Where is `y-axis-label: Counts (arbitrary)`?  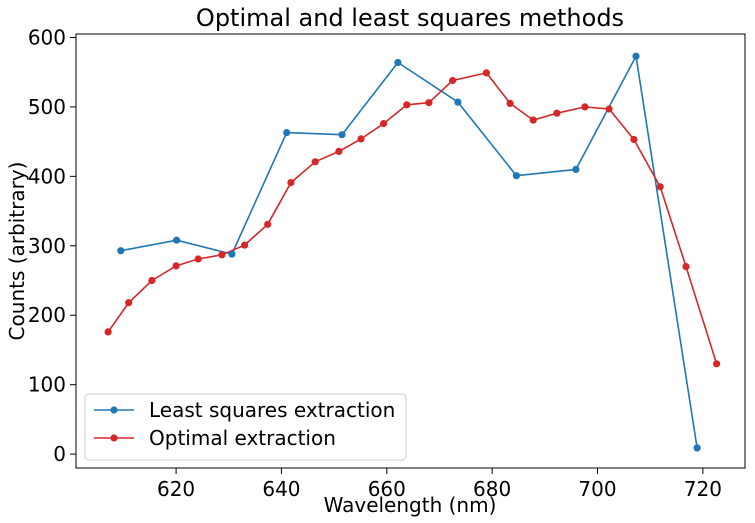
y-axis-label: Counts (arbitrary) is located at coordinates (17, 251).